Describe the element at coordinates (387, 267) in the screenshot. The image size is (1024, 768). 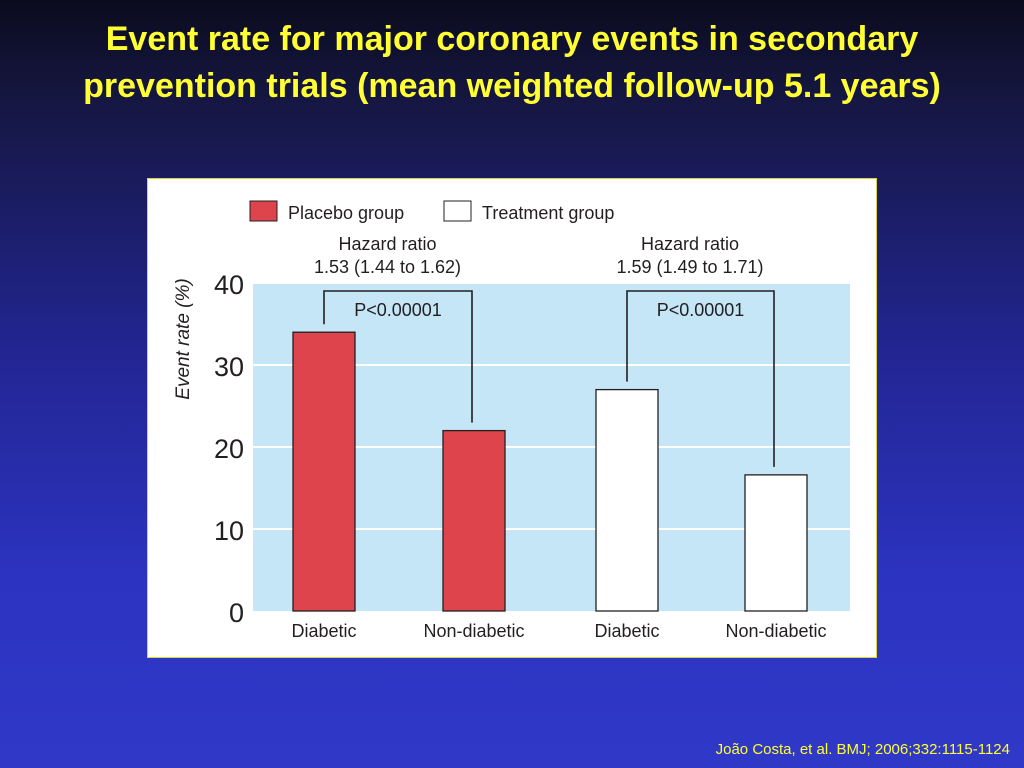
I see `hazard-ratio-value: 1.53 (1.44 to 1.62)` at that location.